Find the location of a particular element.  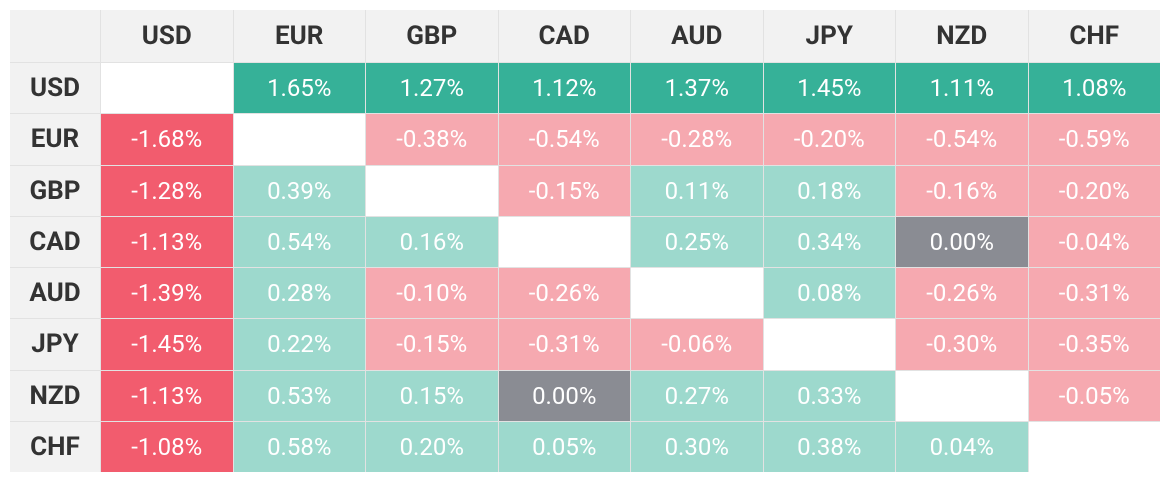

change-cell: 1.37% is located at coordinates (697, 88).